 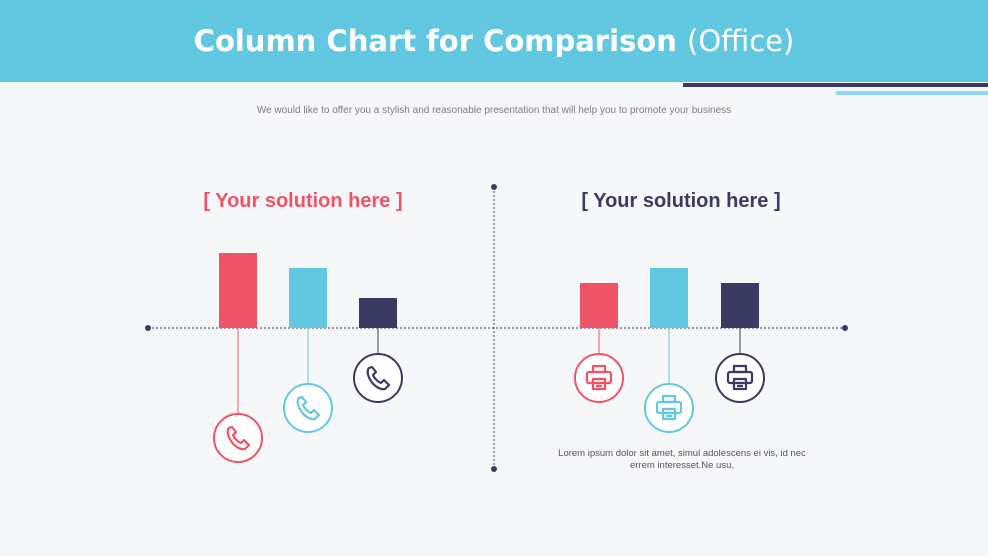 What do you see at coordinates (148, 328) in the screenshot?
I see `baseline-start-dot` at bounding box center [148, 328].